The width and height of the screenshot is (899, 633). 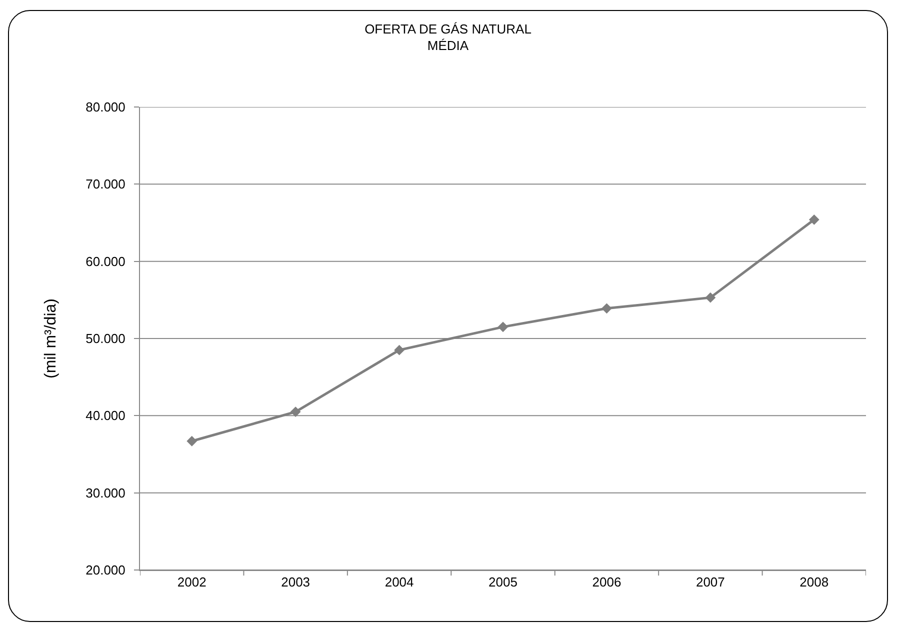 What do you see at coordinates (106, 570) in the screenshot?
I see `y-tick-label: 20.000` at bounding box center [106, 570].